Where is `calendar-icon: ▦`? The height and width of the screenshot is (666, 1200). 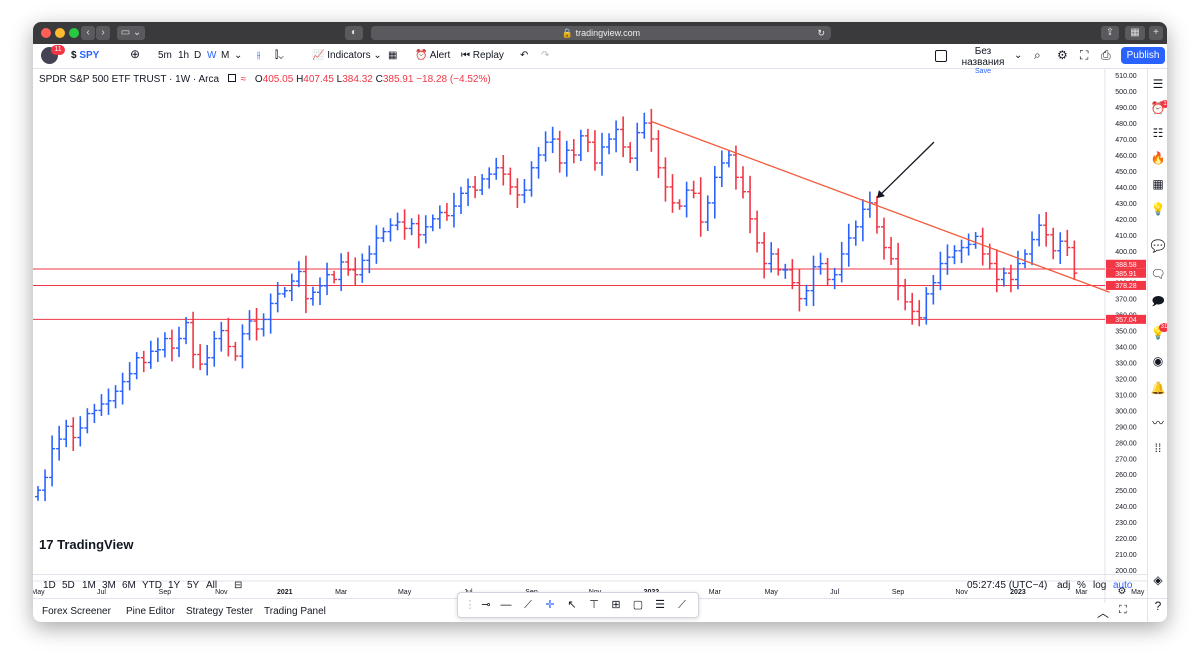 calendar-icon: ▦ is located at coordinates (1158, 184).